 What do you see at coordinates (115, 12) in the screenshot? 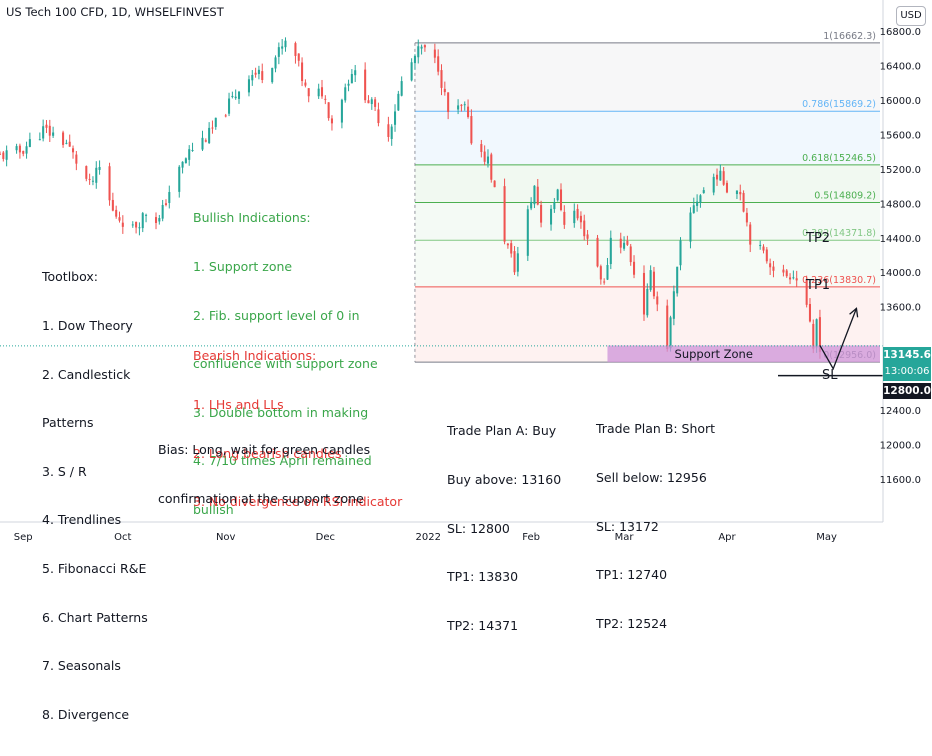
I see `chart-title: US Tech 100 CFD, 1D, WHSELFINVEST` at bounding box center [115, 12].